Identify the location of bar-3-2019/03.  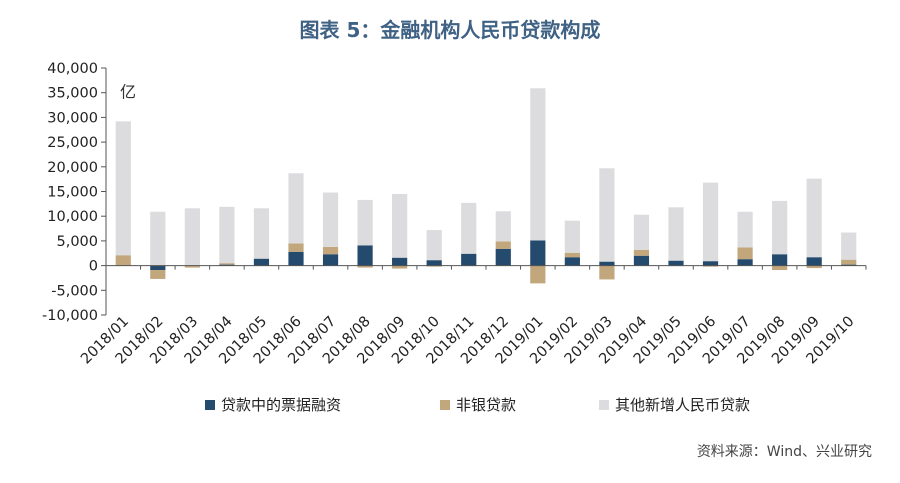
(607, 215).